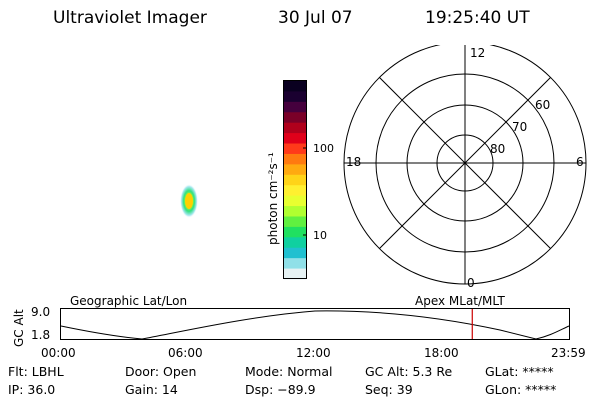 The image size is (600, 400). I want to click on mlt-label-0: 0, so click(471, 283).